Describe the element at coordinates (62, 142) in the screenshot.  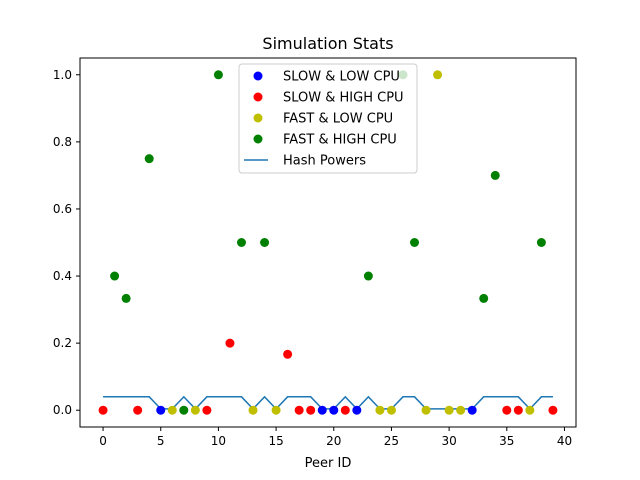
I see `y-tick-label: 0.8` at that location.